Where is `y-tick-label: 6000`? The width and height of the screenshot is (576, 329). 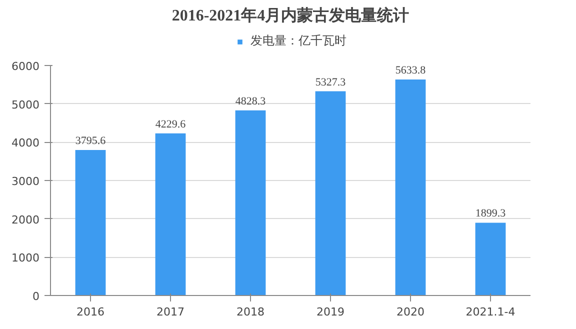
y-tick-label: 6000 is located at coordinates (26, 66).